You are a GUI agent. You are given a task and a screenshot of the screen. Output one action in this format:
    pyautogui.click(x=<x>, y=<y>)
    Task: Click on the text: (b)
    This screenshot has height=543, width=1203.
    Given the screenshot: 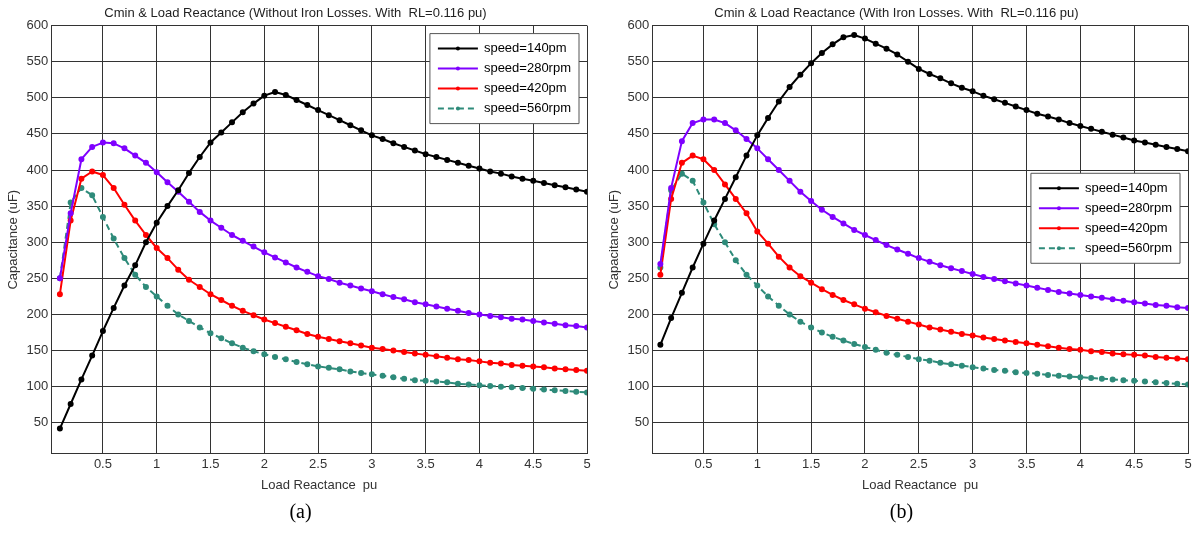 What is the action you would take?
    pyautogui.click(x=901, y=511)
    